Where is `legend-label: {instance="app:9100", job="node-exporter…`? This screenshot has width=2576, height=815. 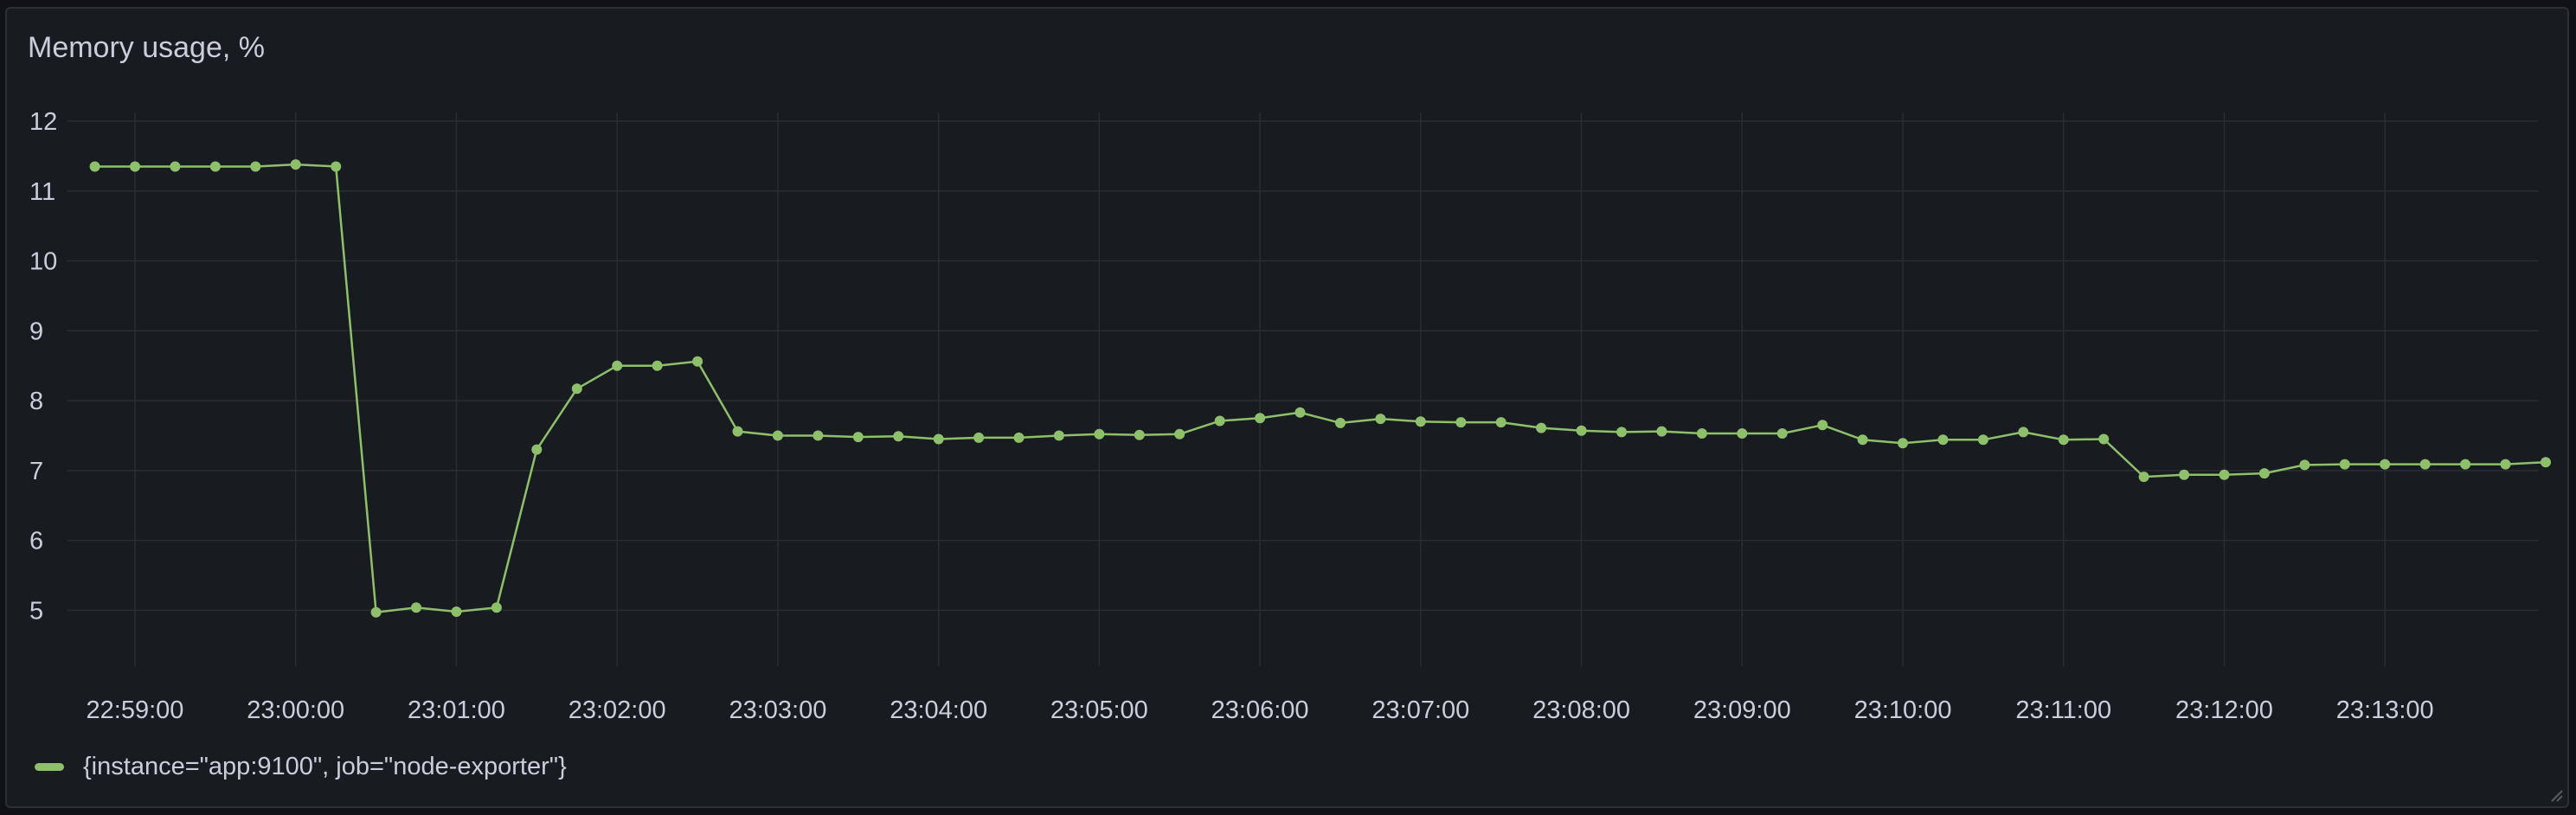 legend-label: {instance="app:9100", job="node-exporter… is located at coordinates (325, 766).